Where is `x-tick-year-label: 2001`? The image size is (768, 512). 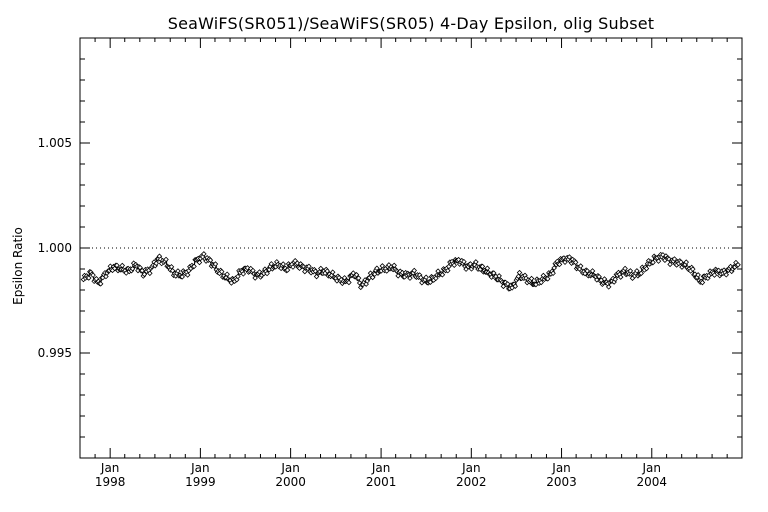
x-tick-year-label: 2001 is located at coordinates (381, 482).